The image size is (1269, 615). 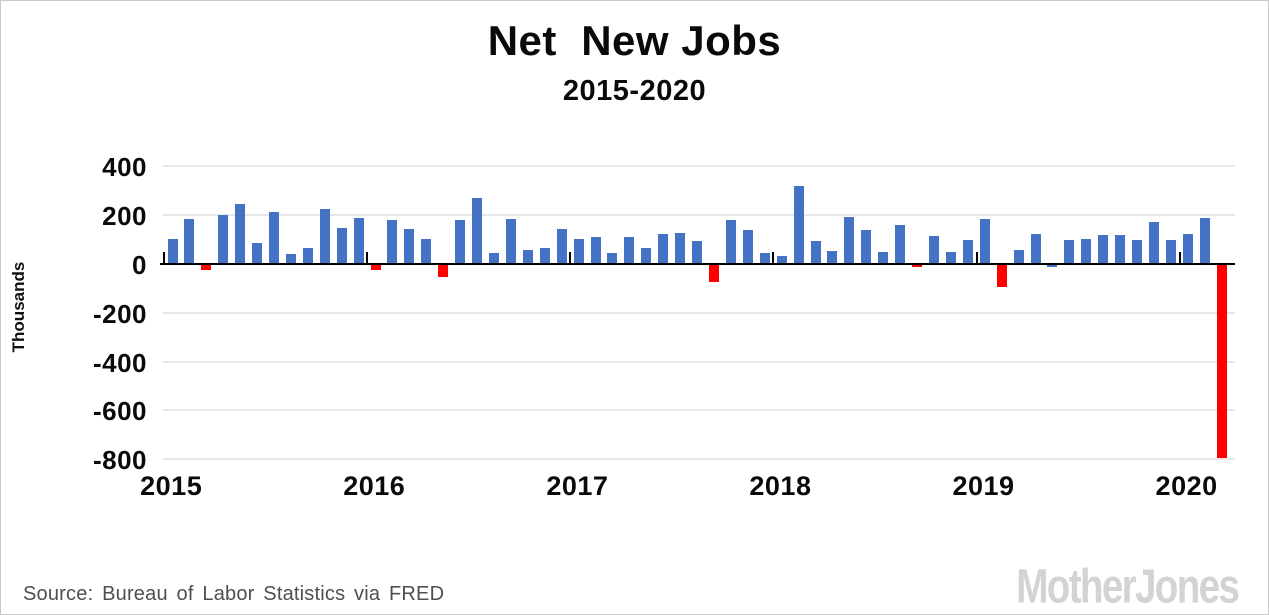 I want to click on x-axis-tick-2015, so click(x=164, y=258).